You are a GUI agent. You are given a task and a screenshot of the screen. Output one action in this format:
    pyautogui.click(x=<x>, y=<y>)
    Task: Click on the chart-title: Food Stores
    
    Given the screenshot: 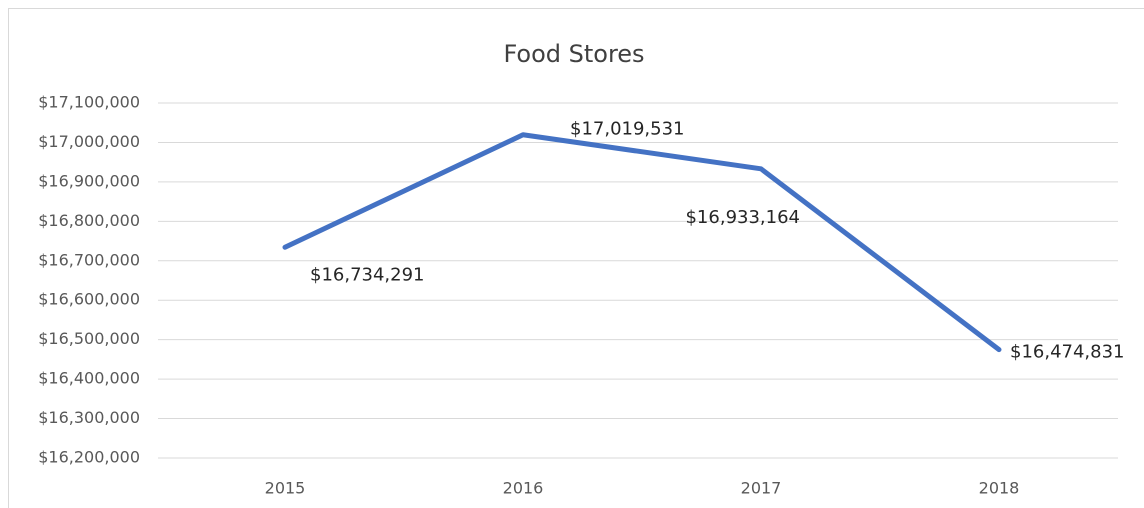 What is the action you would take?
    pyautogui.click(x=573, y=54)
    